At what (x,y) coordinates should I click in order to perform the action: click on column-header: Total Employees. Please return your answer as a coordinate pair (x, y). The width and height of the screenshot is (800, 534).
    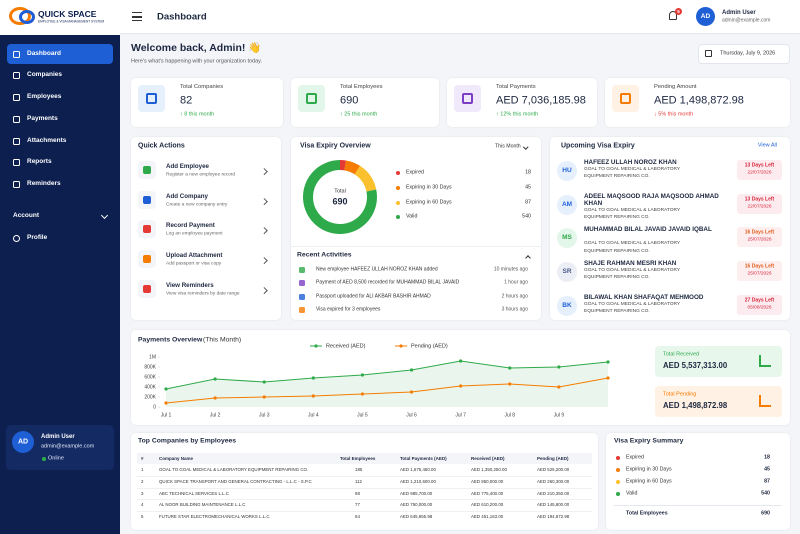
    Looking at the image, I should click on (358, 458).